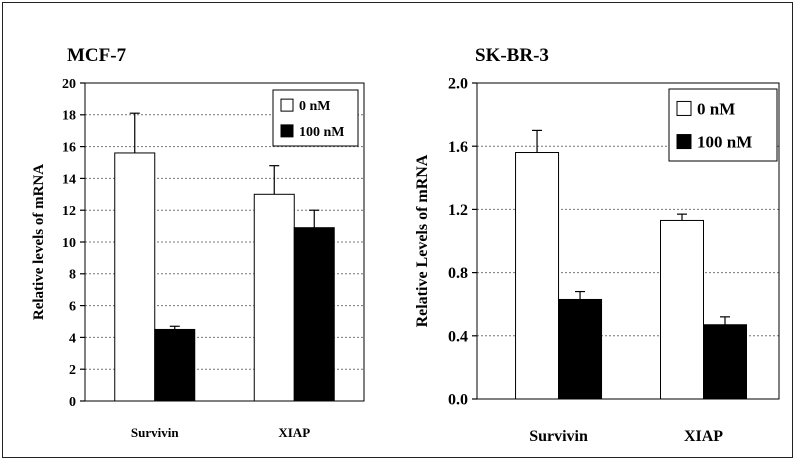 This screenshot has width=797, height=462. I want to click on y-axis-label: Relative Levels of mRNA, so click(422, 240).